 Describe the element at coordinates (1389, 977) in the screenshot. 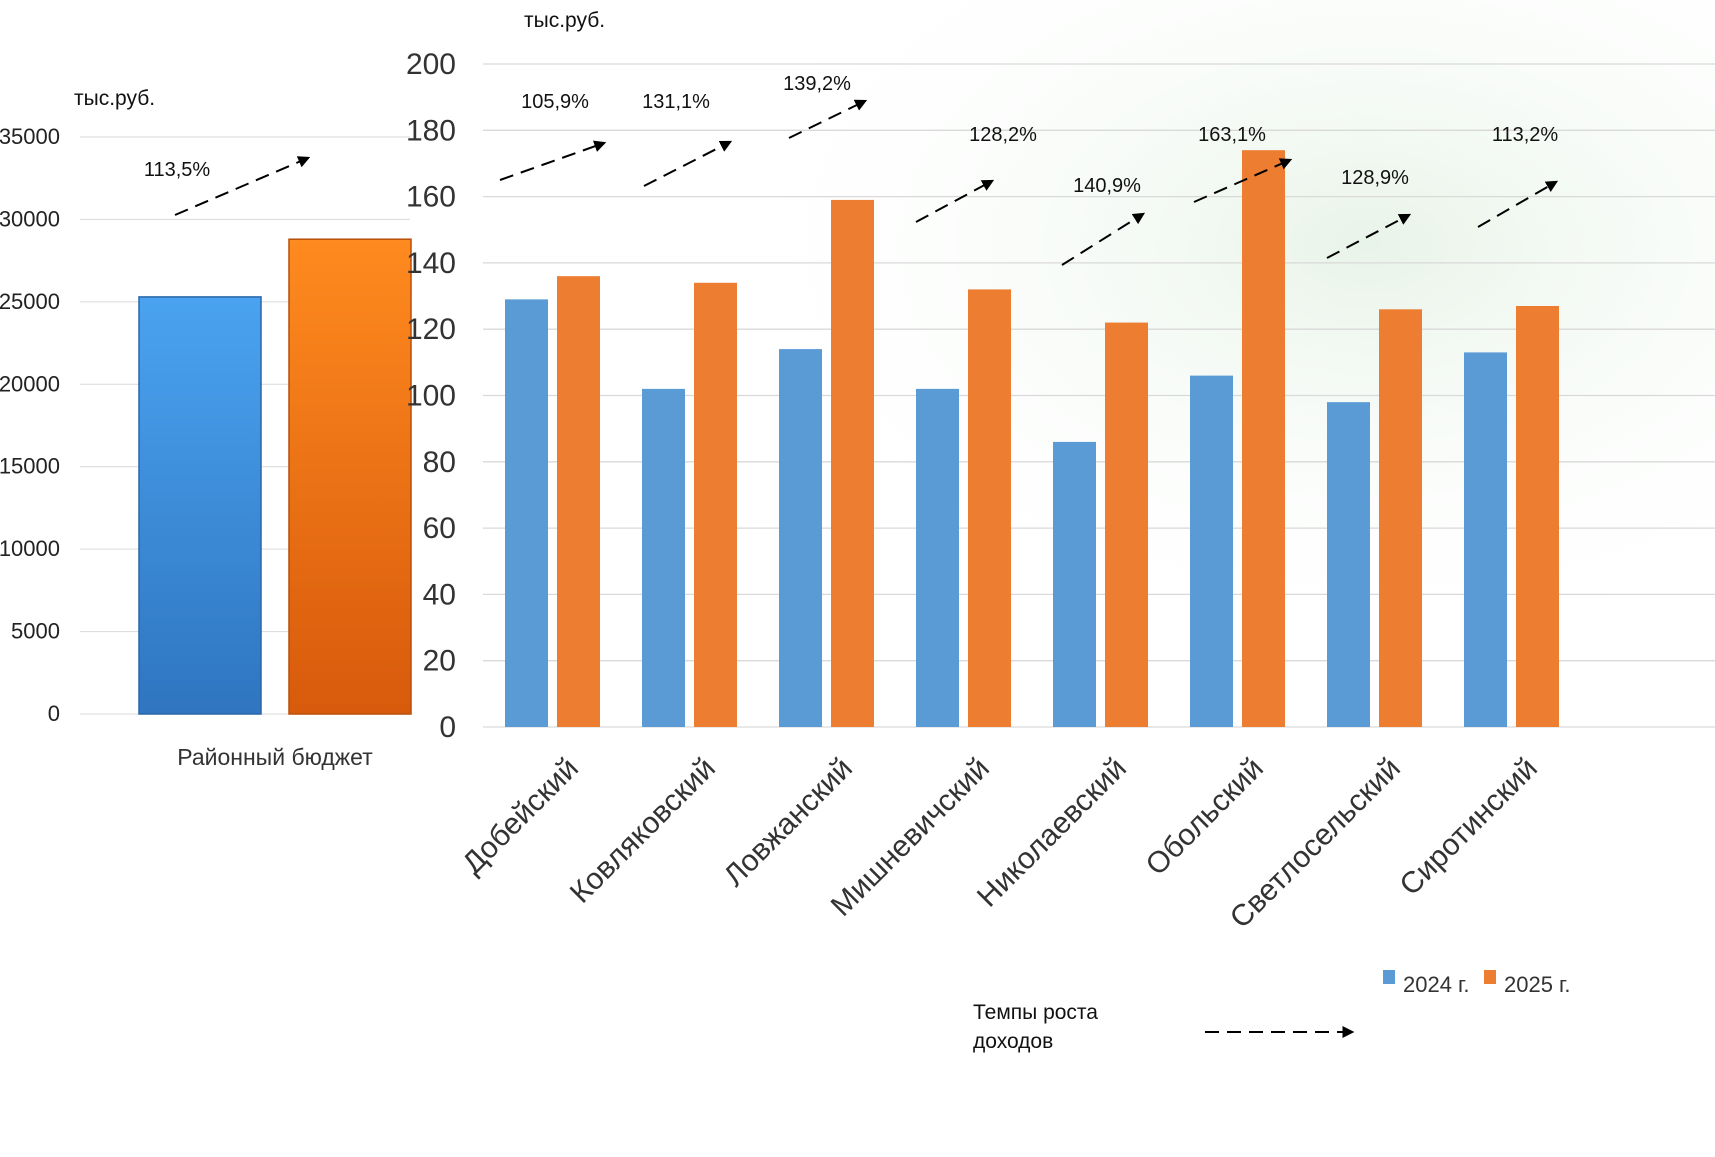

I see `legend-swatch-2024` at that location.